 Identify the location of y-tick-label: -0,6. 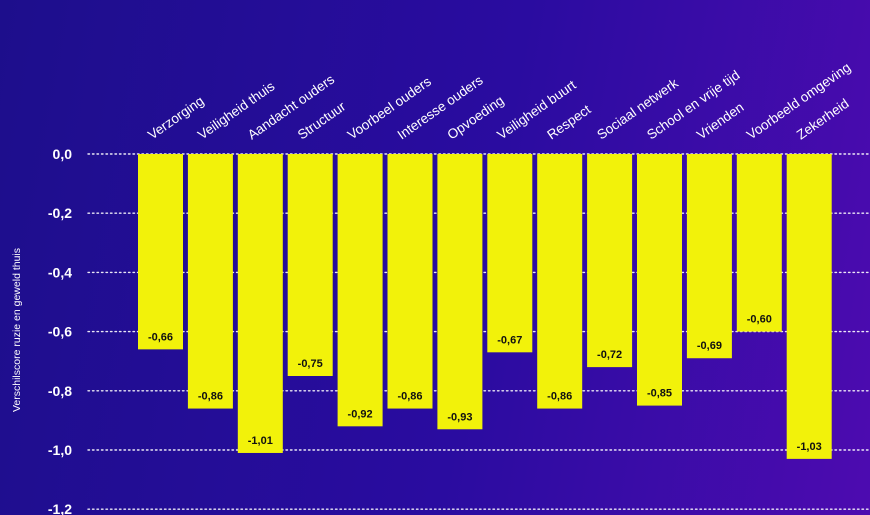
(60, 332).